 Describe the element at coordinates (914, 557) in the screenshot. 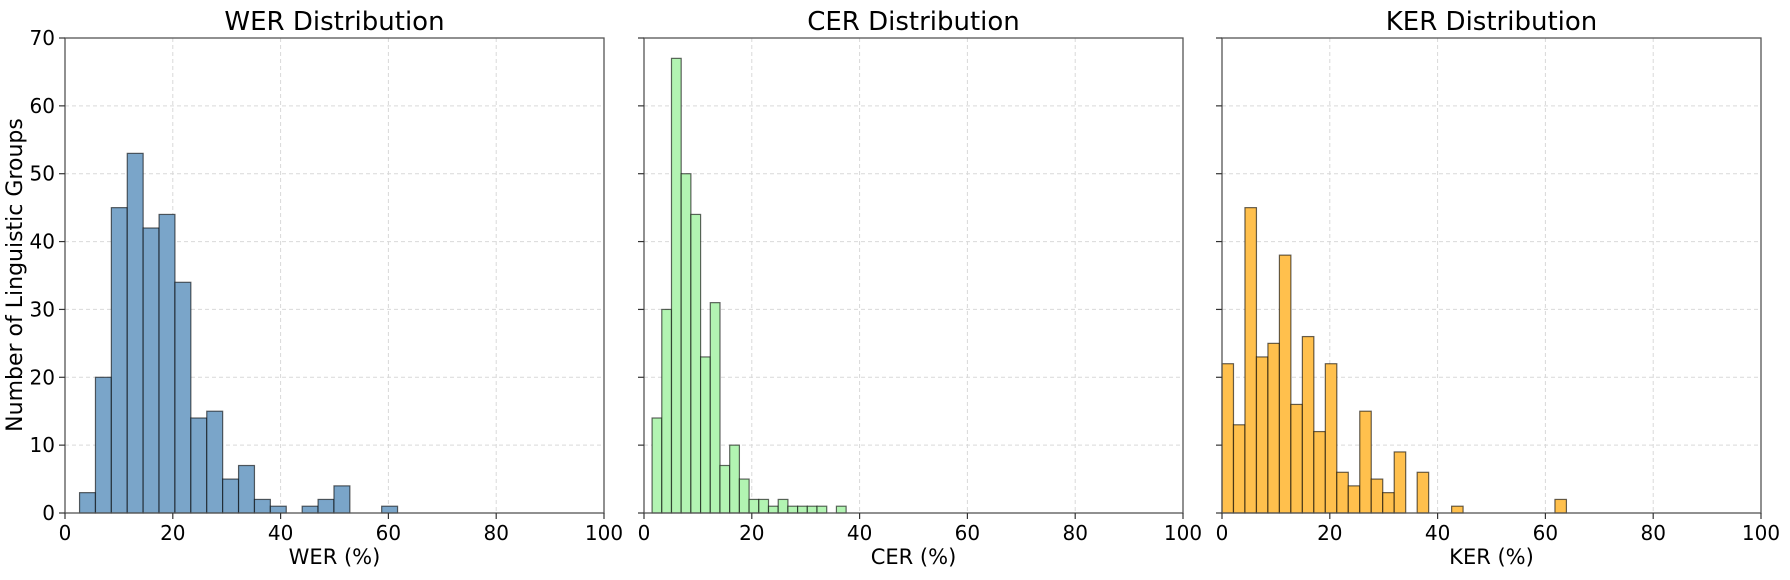

I see `x-axis-label: CER (%)` at that location.